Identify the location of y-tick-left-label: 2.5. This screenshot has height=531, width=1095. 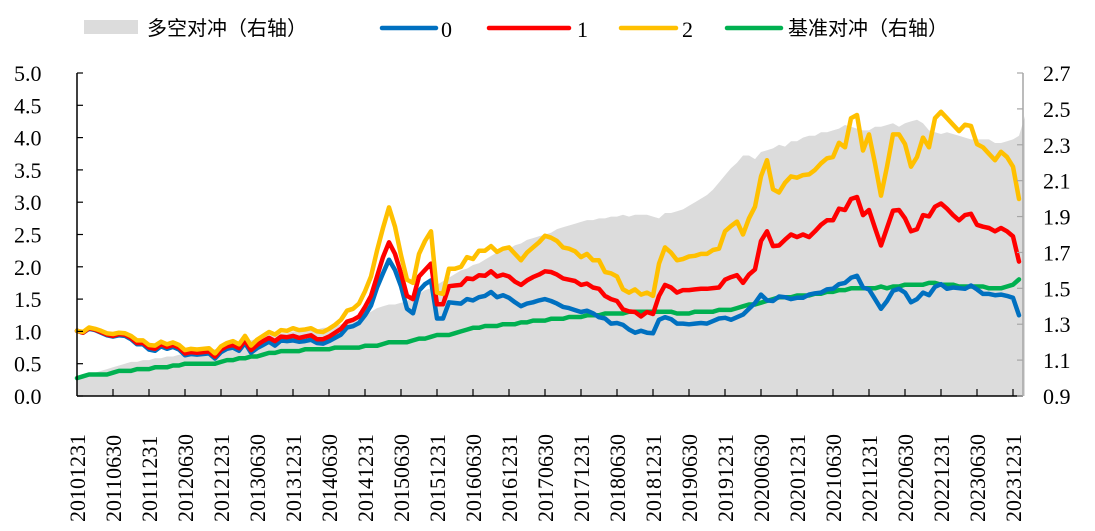
(28, 235).